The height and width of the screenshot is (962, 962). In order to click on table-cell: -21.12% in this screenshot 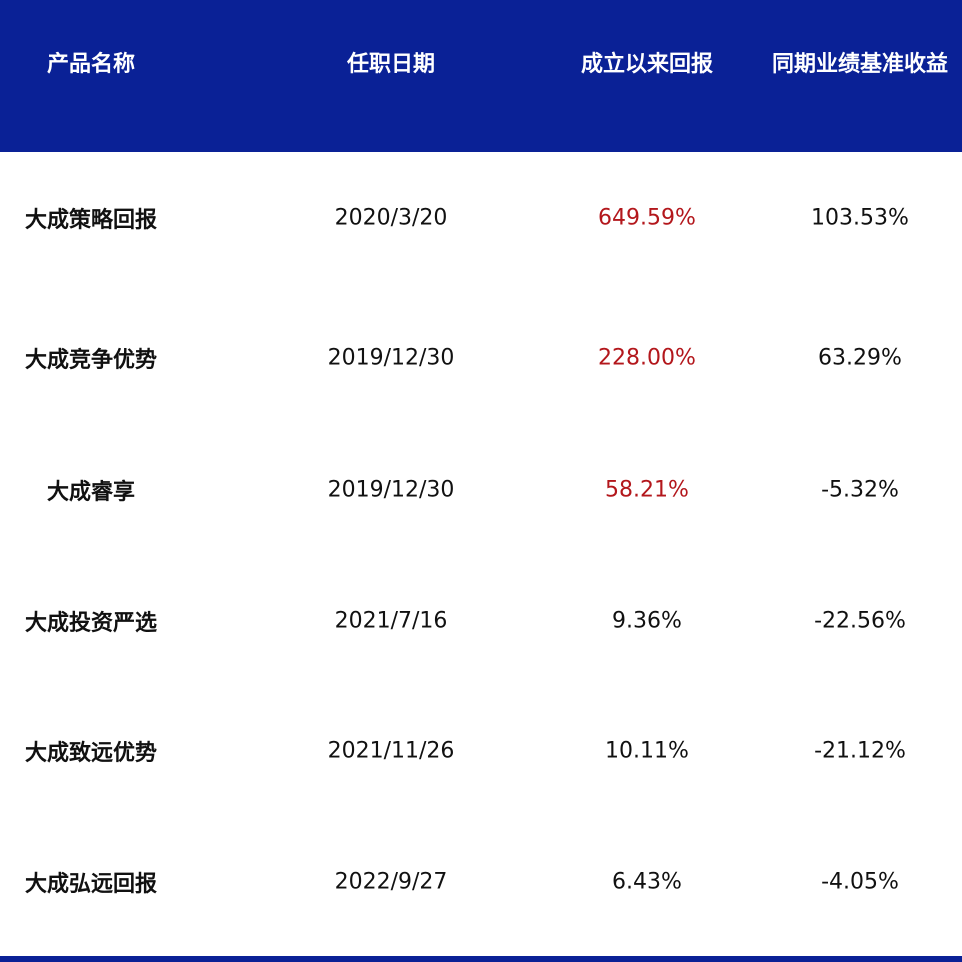, I will do `click(860, 751)`.